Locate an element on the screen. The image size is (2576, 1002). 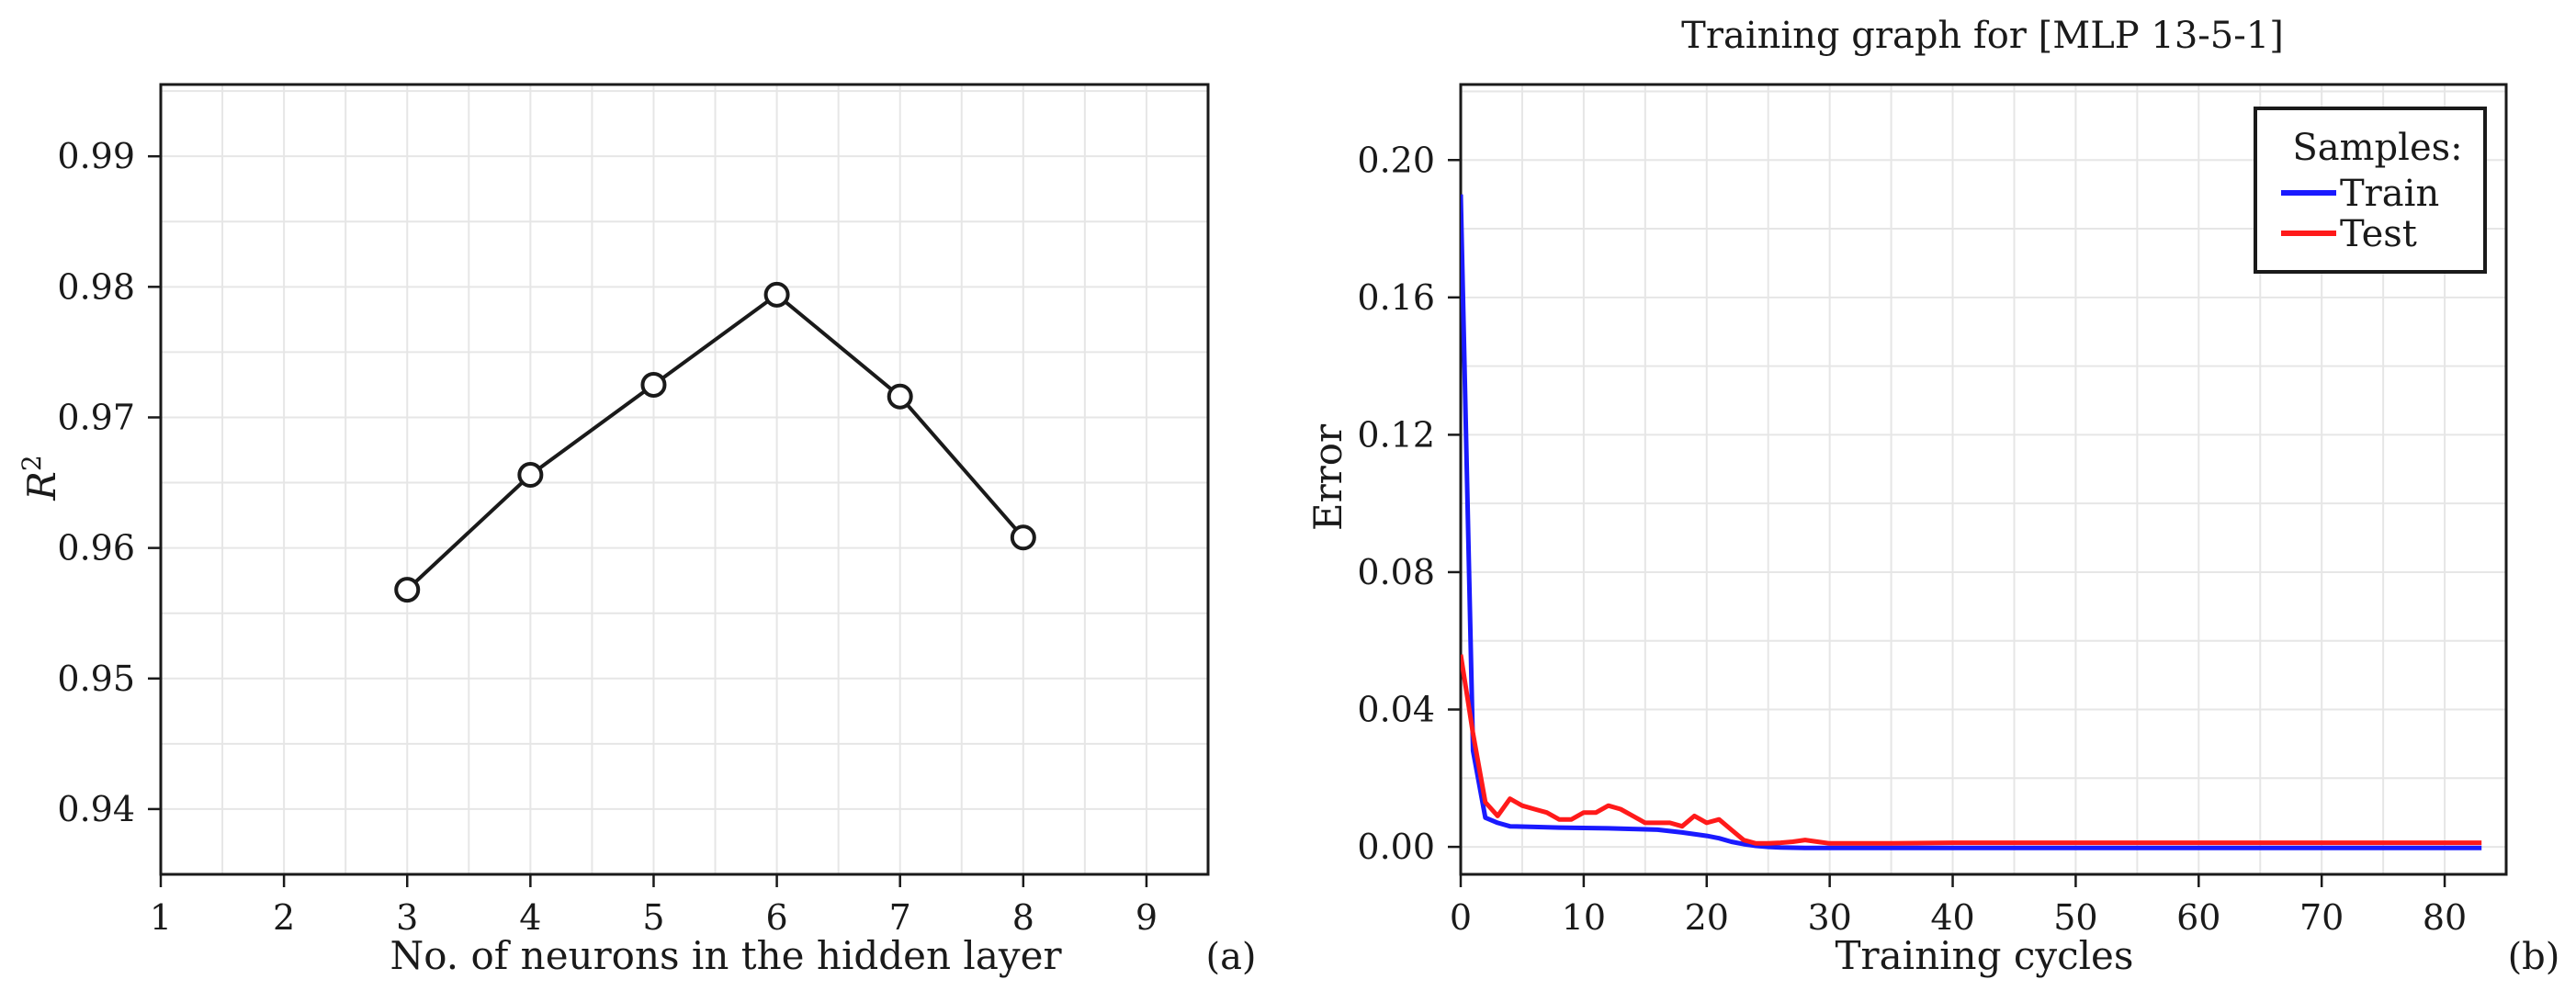
y-tick-label: 0.00 is located at coordinates (1396, 847).